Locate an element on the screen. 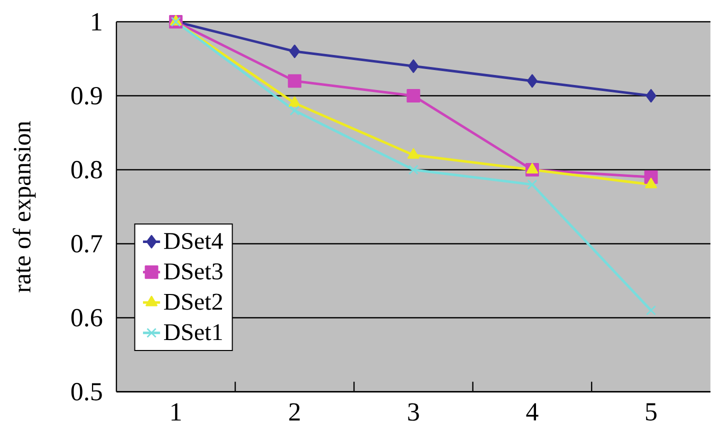 The width and height of the screenshot is (714, 448). legend-label: DSet3 is located at coordinates (193, 271).